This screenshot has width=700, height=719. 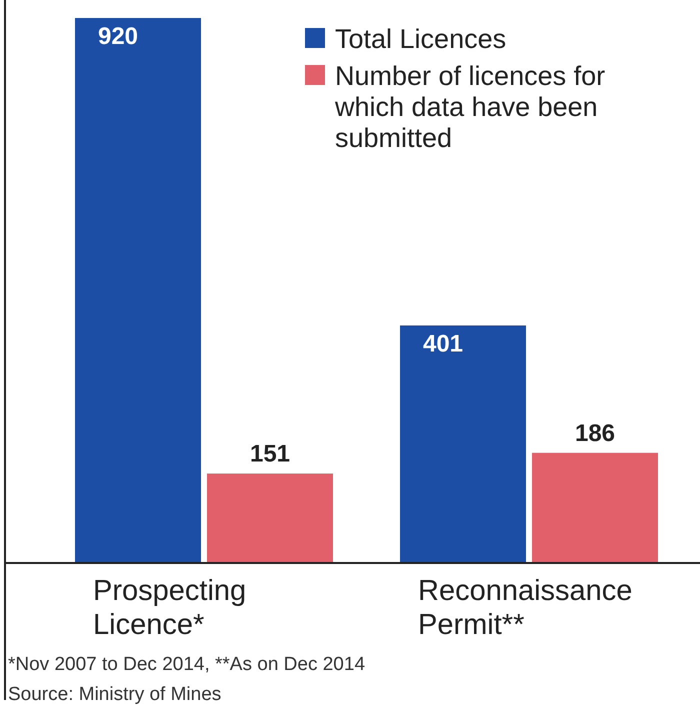 I want to click on source-note: Source: Ministry of Mines, so click(x=115, y=694).